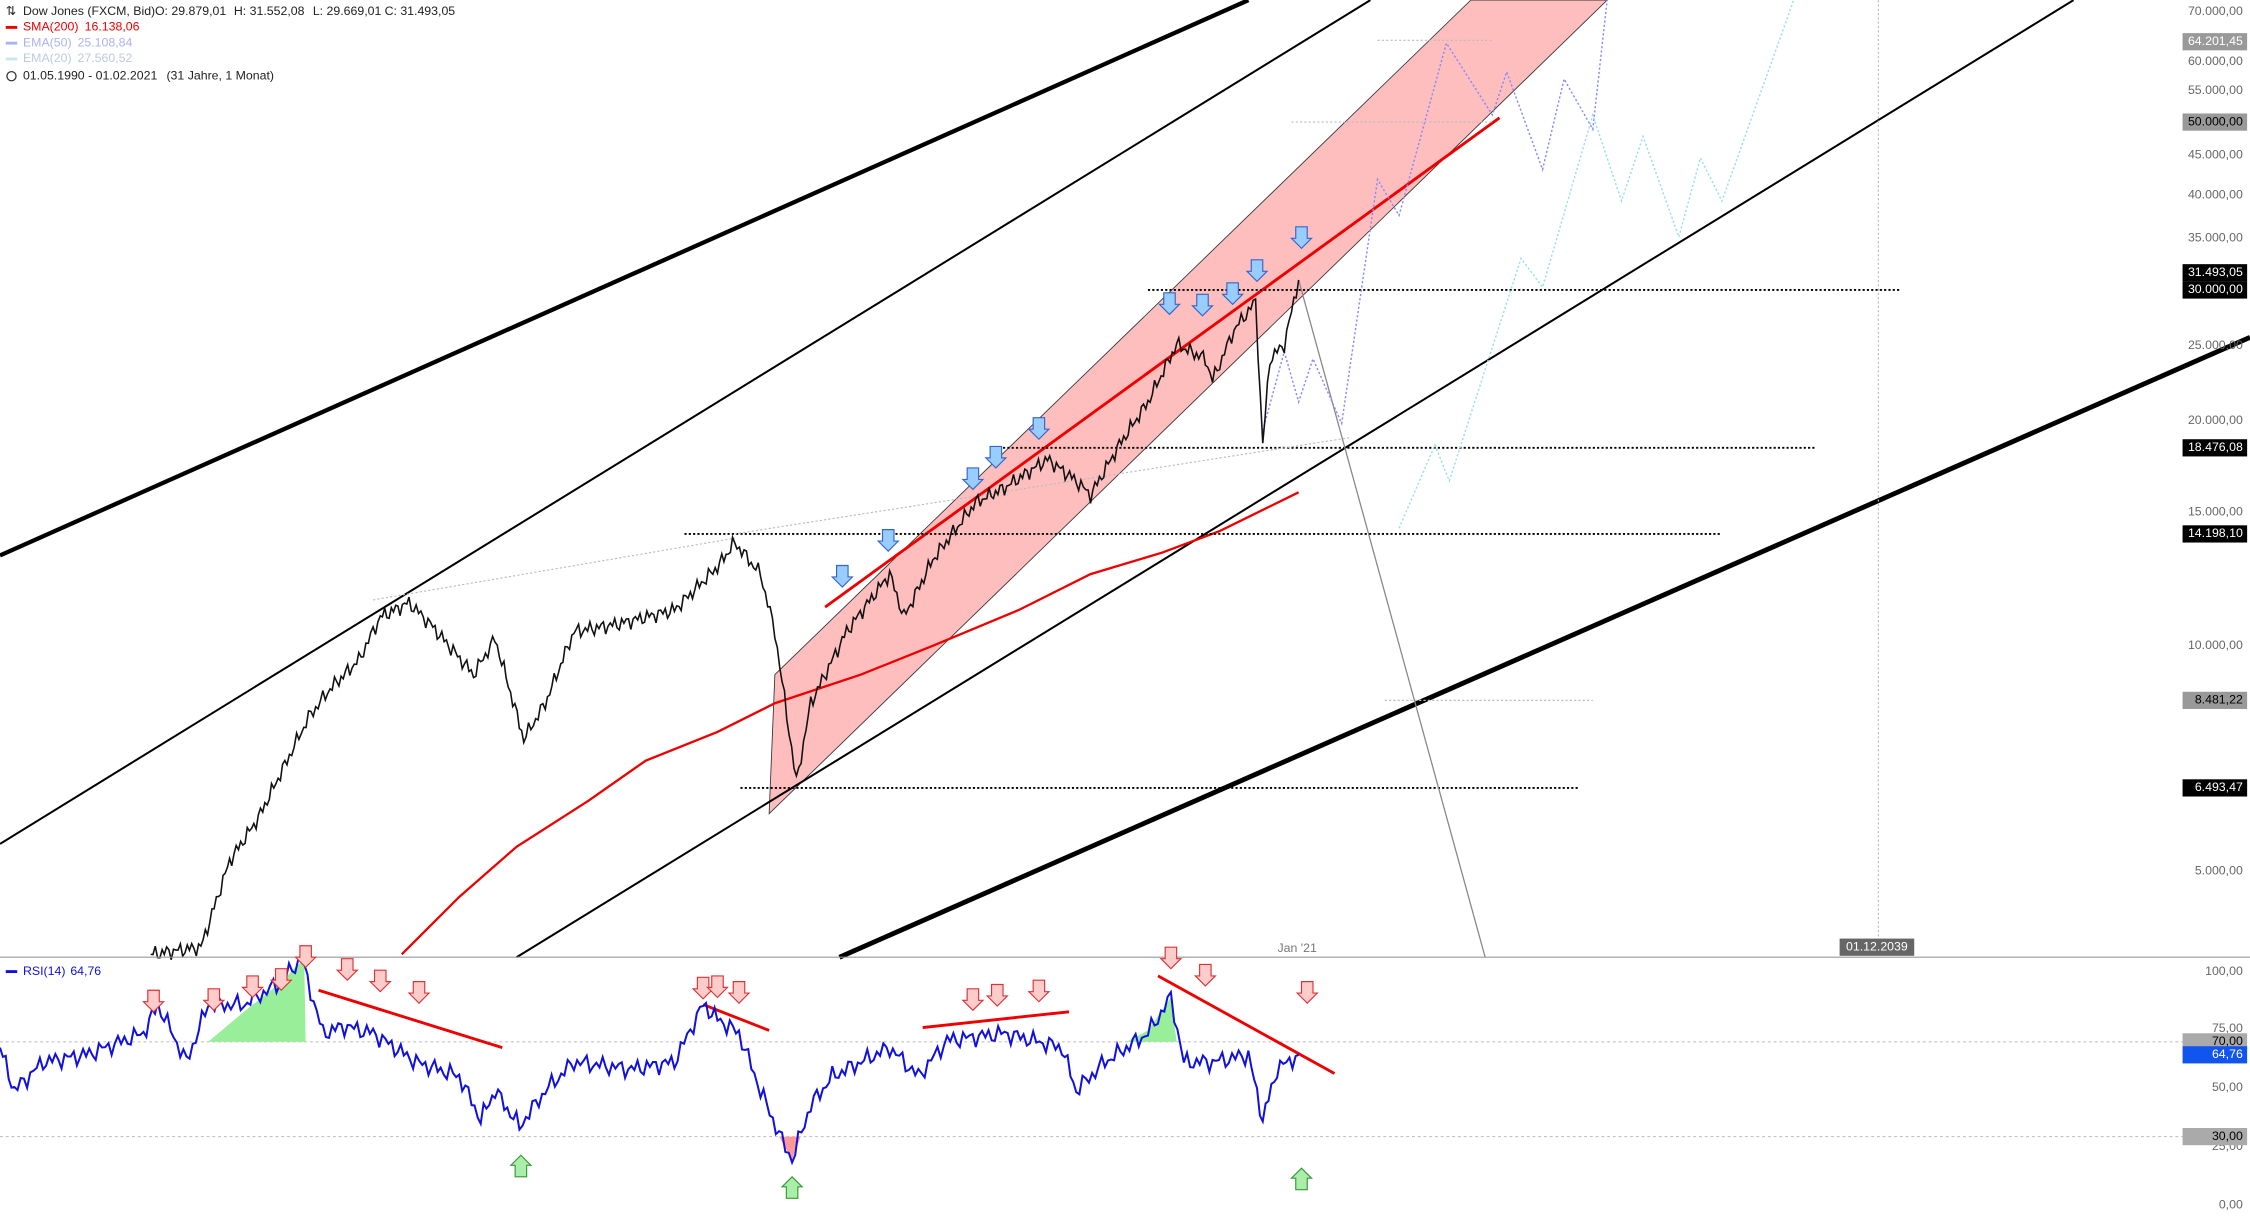  What do you see at coordinates (257, 1000) in the screenshot?
I see `overbought-area` at bounding box center [257, 1000].